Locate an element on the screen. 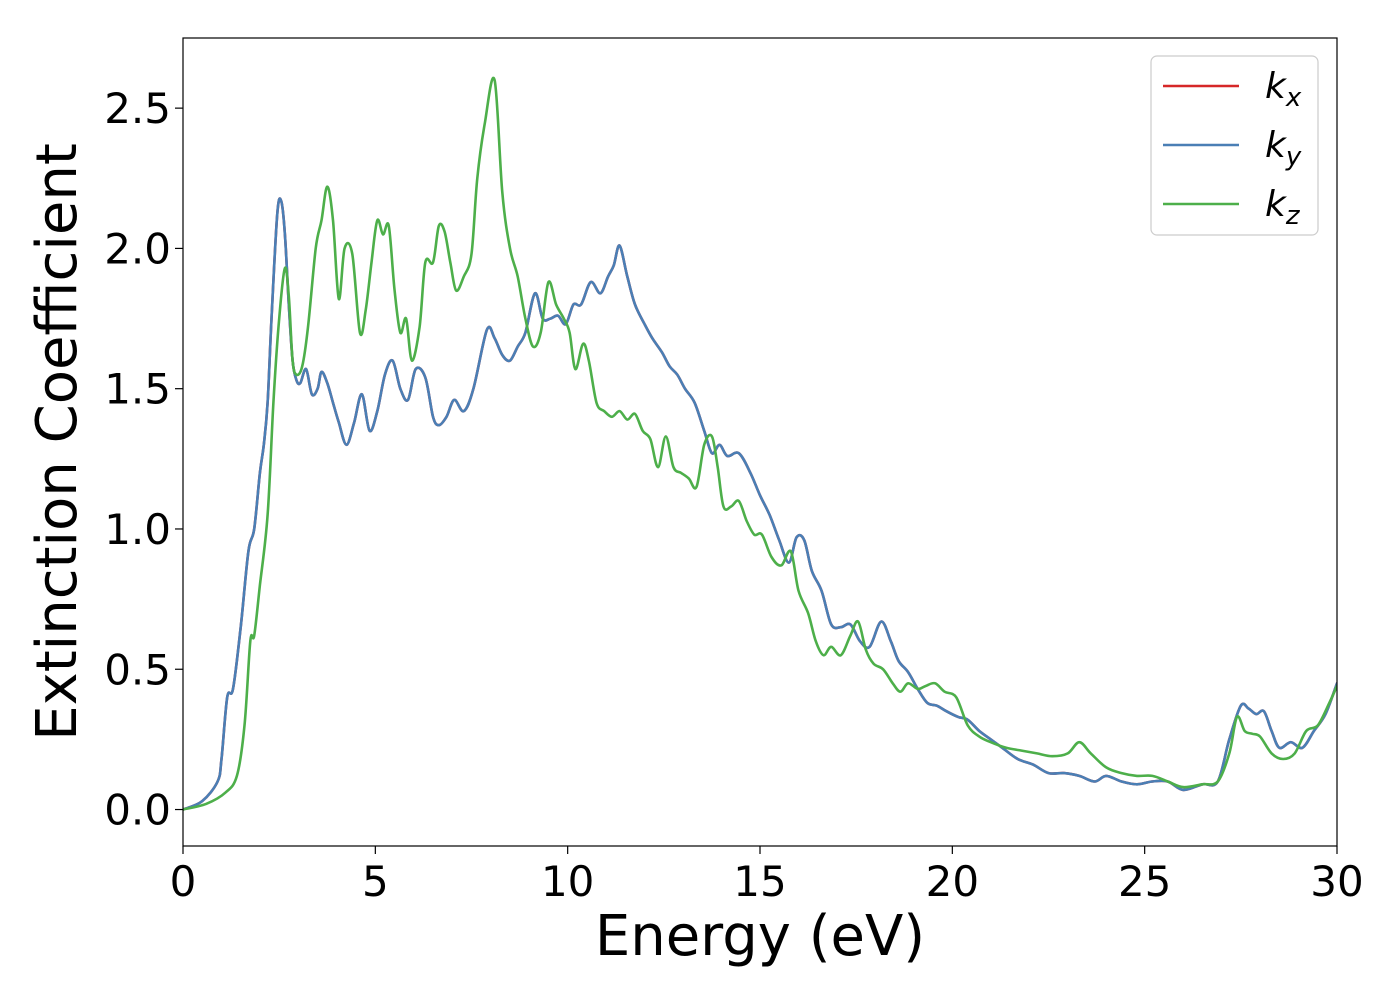  y-tick-label: 2.5 is located at coordinates (137, 108).